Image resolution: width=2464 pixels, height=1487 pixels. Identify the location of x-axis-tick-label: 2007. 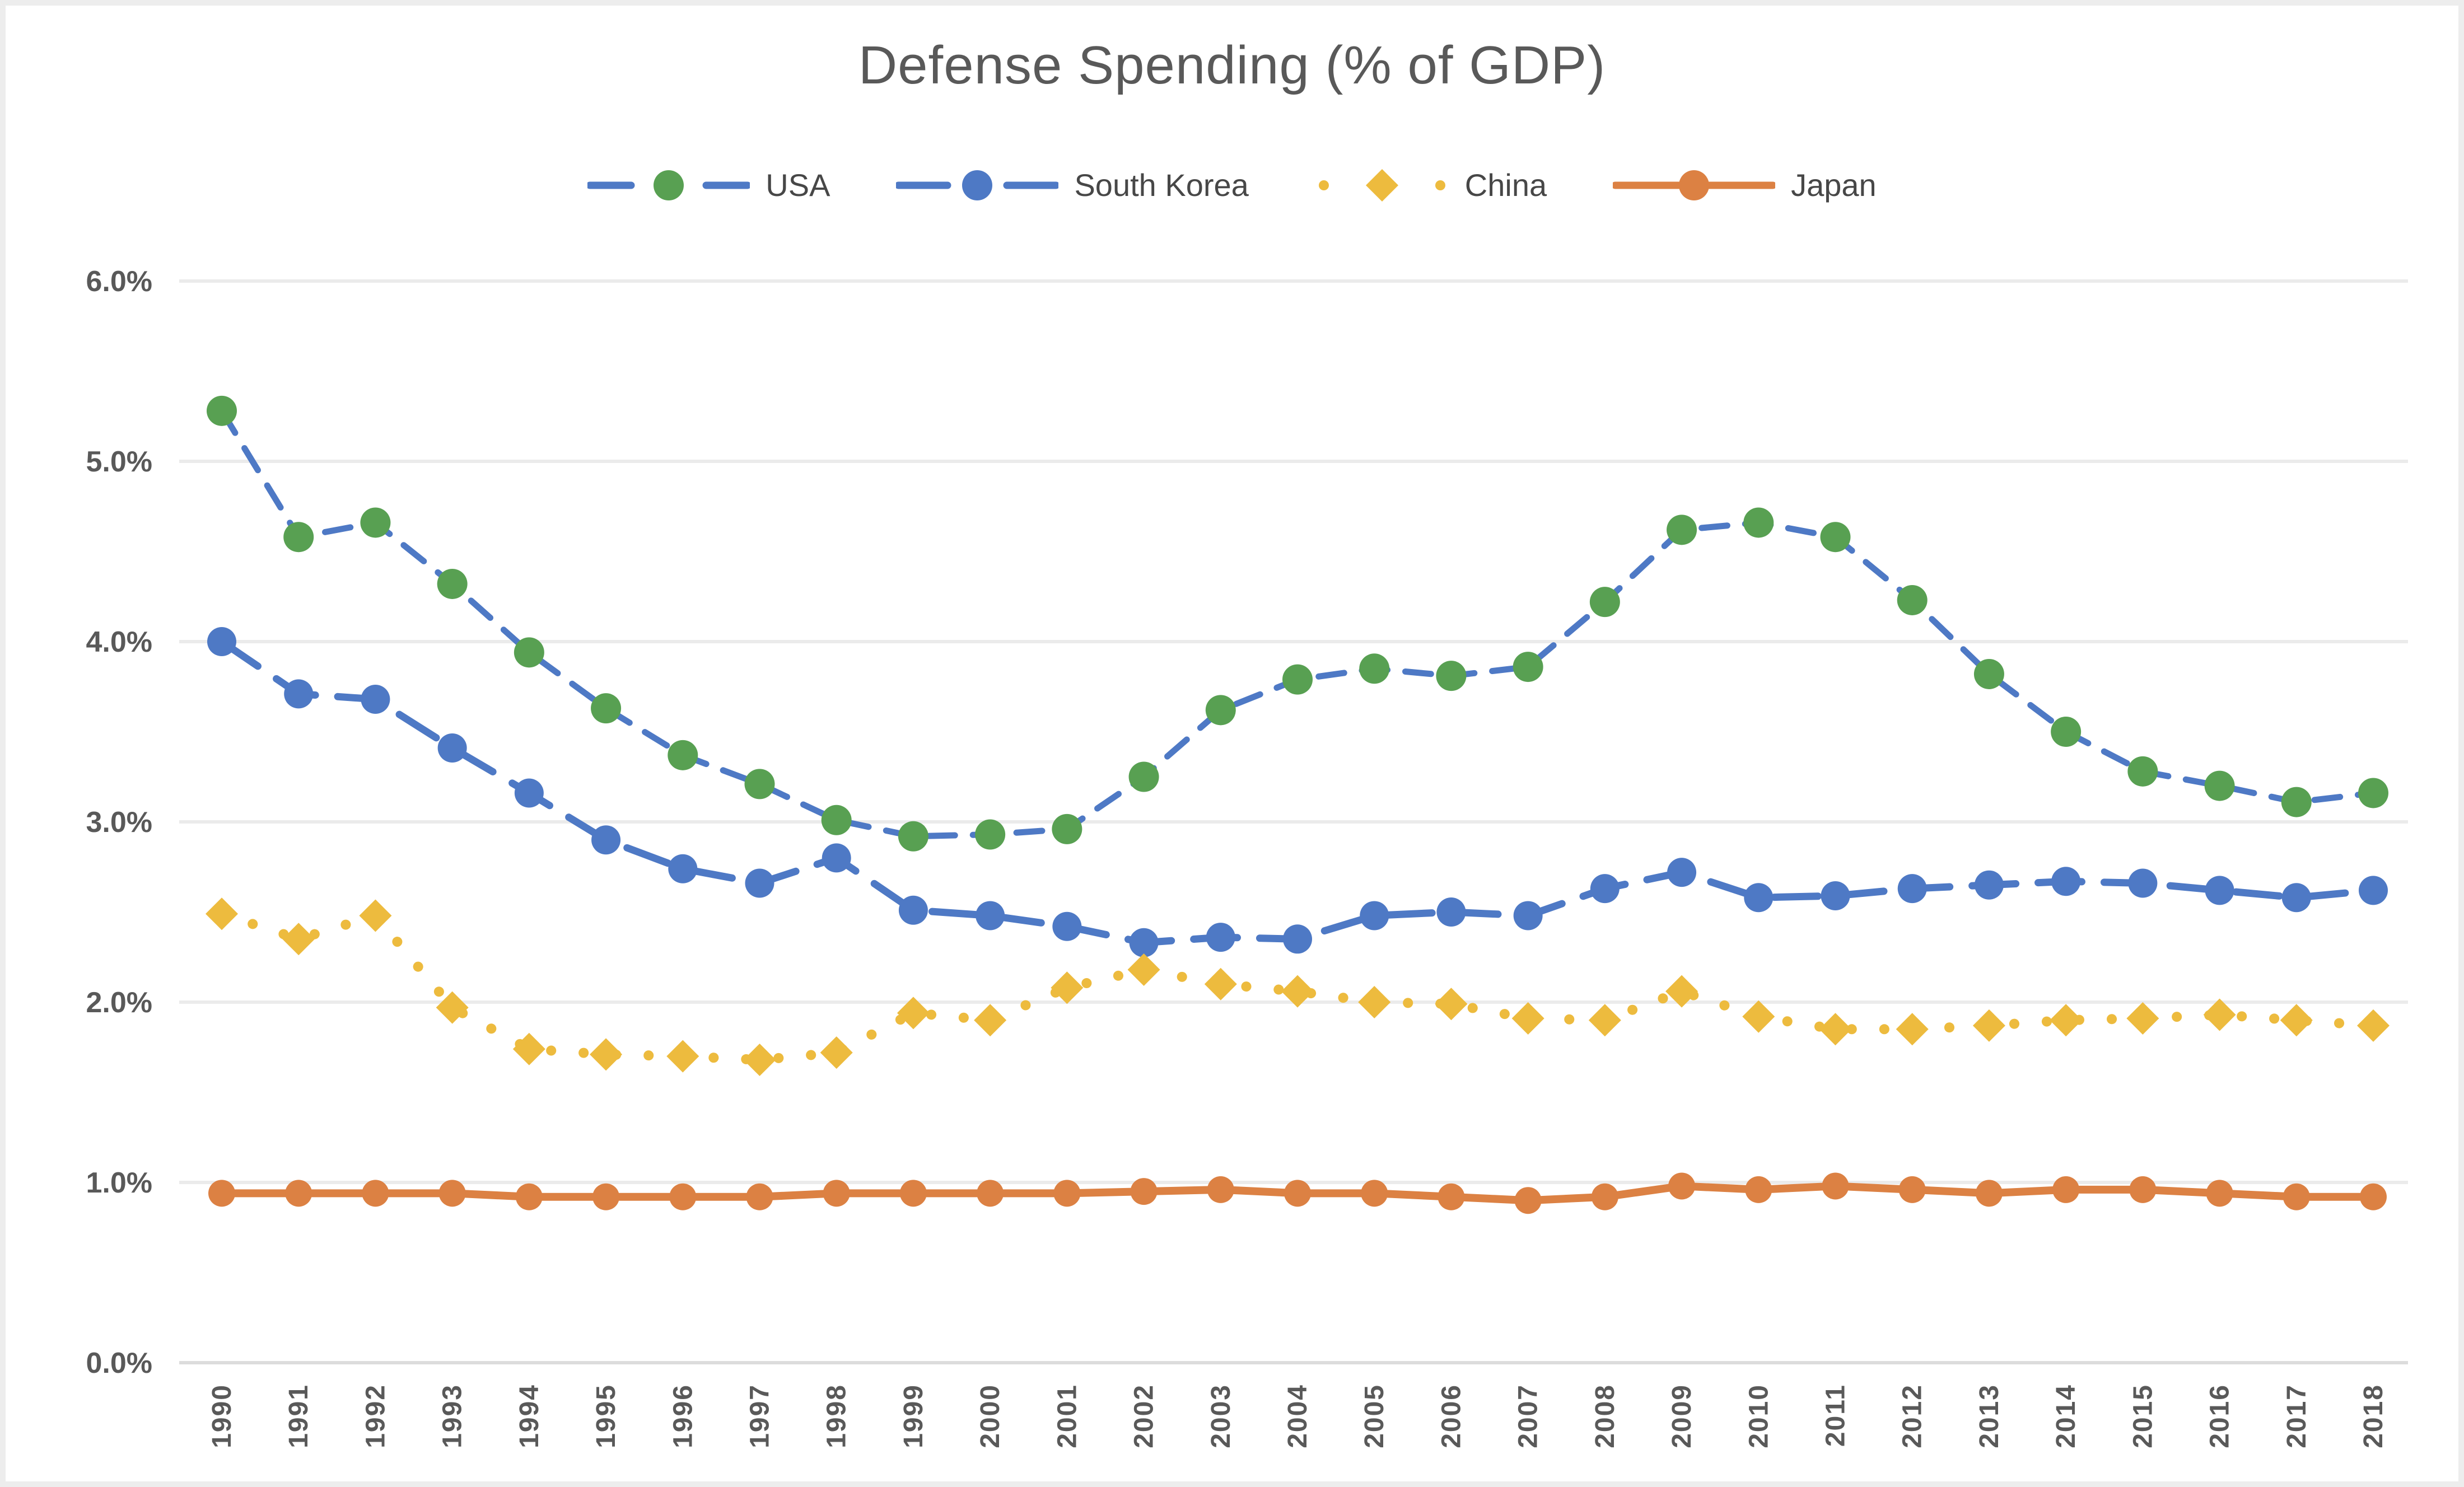
(1529, 1416).